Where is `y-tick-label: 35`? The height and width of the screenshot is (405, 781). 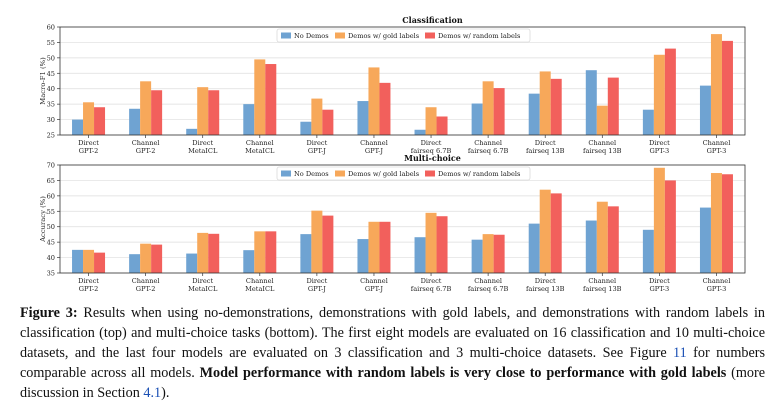
y-tick-label: 35 is located at coordinates (51, 274).